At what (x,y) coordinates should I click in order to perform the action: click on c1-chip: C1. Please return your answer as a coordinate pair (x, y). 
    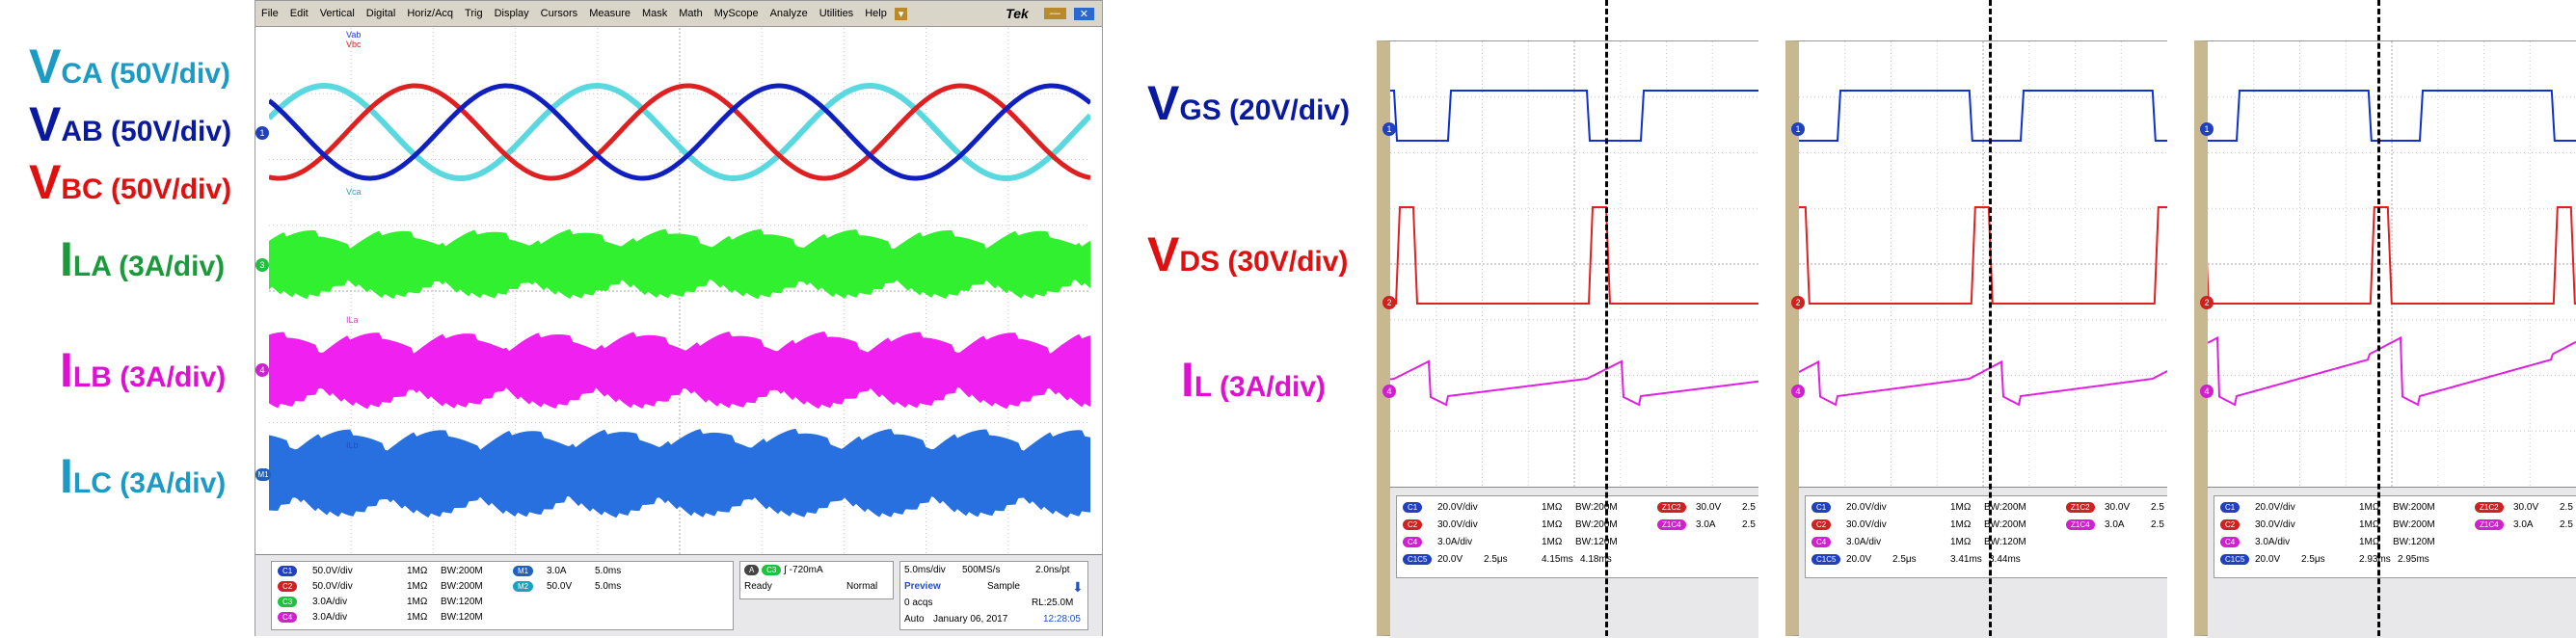
    Looking at the image, I should click on (288, 571).